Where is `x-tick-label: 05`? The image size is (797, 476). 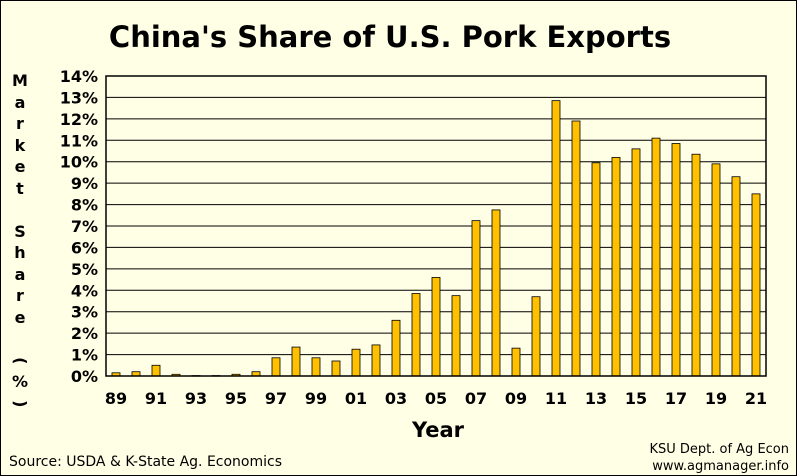 x-tick-label: 05 is located at coordinates (436, 398).